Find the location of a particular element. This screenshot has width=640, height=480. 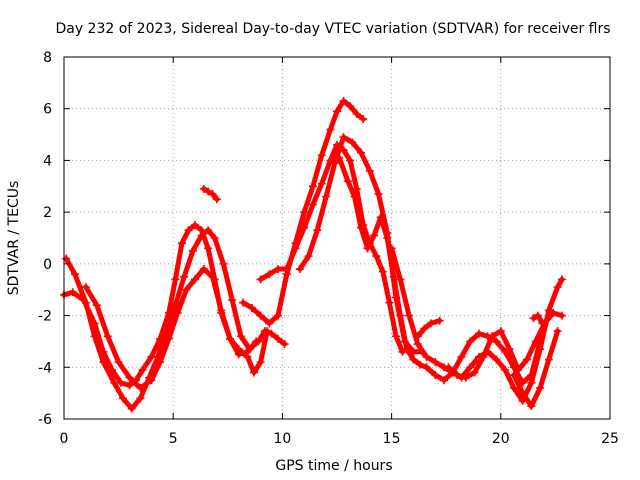

y-tick-label: 6 is located at coordinates (47, 110).